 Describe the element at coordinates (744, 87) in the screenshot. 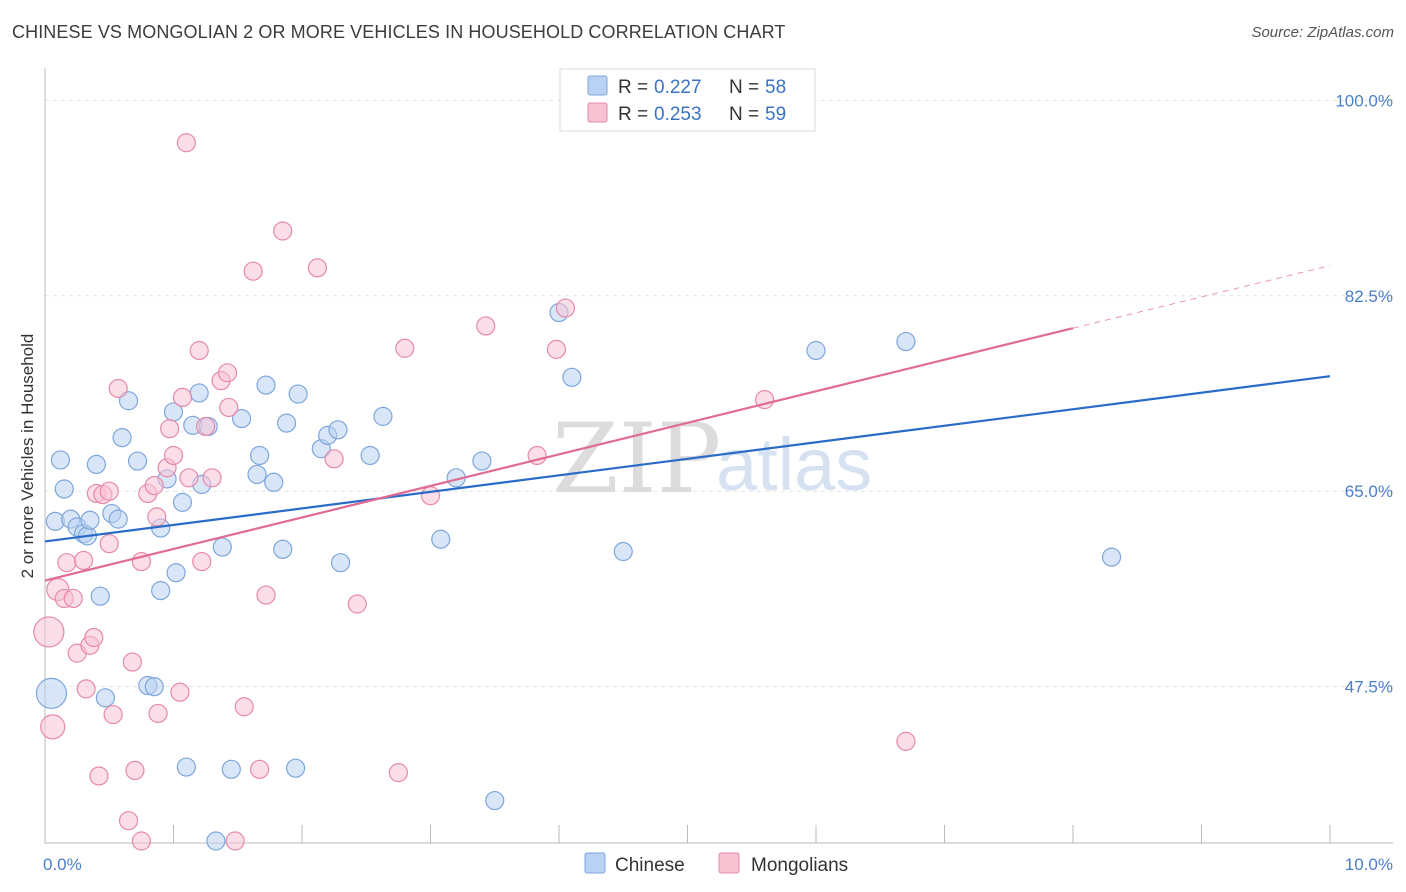

I see `legend-n-label-chinese: N =` at that location.